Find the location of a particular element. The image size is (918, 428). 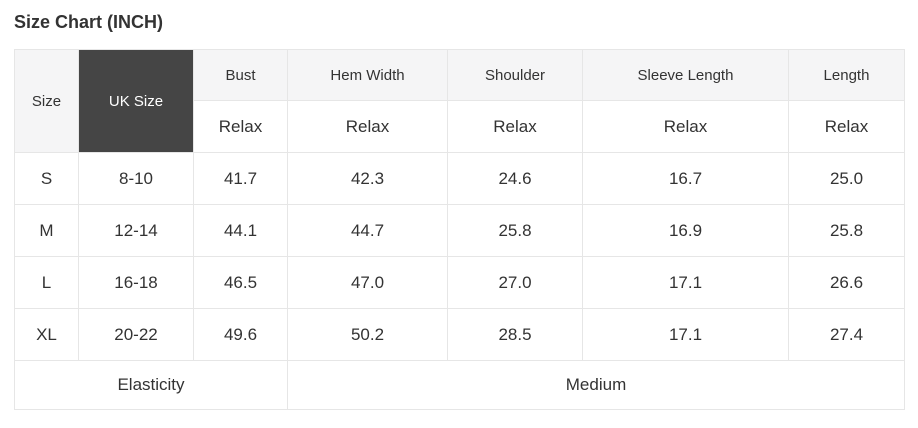

column-header-hem-width: Hem Width is located at coordinates (367, 75).